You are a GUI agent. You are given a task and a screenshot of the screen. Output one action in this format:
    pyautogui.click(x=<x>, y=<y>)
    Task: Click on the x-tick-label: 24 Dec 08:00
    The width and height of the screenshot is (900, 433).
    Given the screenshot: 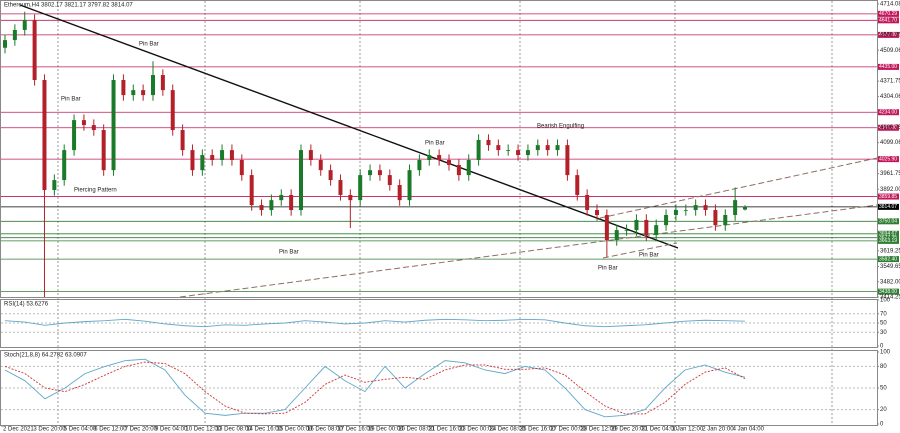 What is the action you would take?
    pyautogui.click(x=507, y=430)
    